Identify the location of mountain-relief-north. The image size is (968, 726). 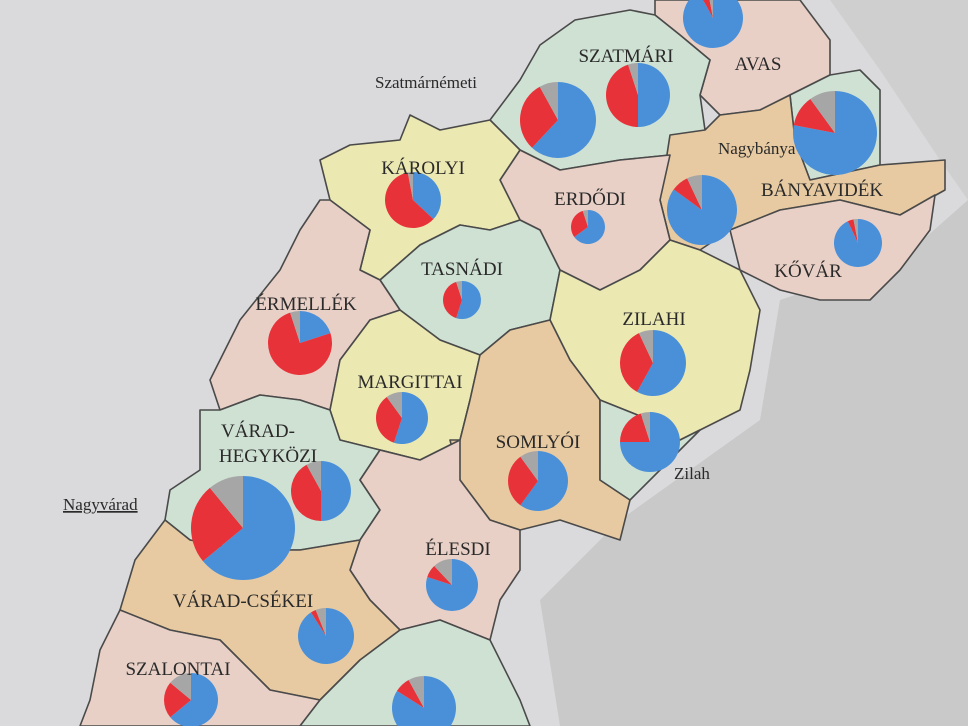
(899, 100).